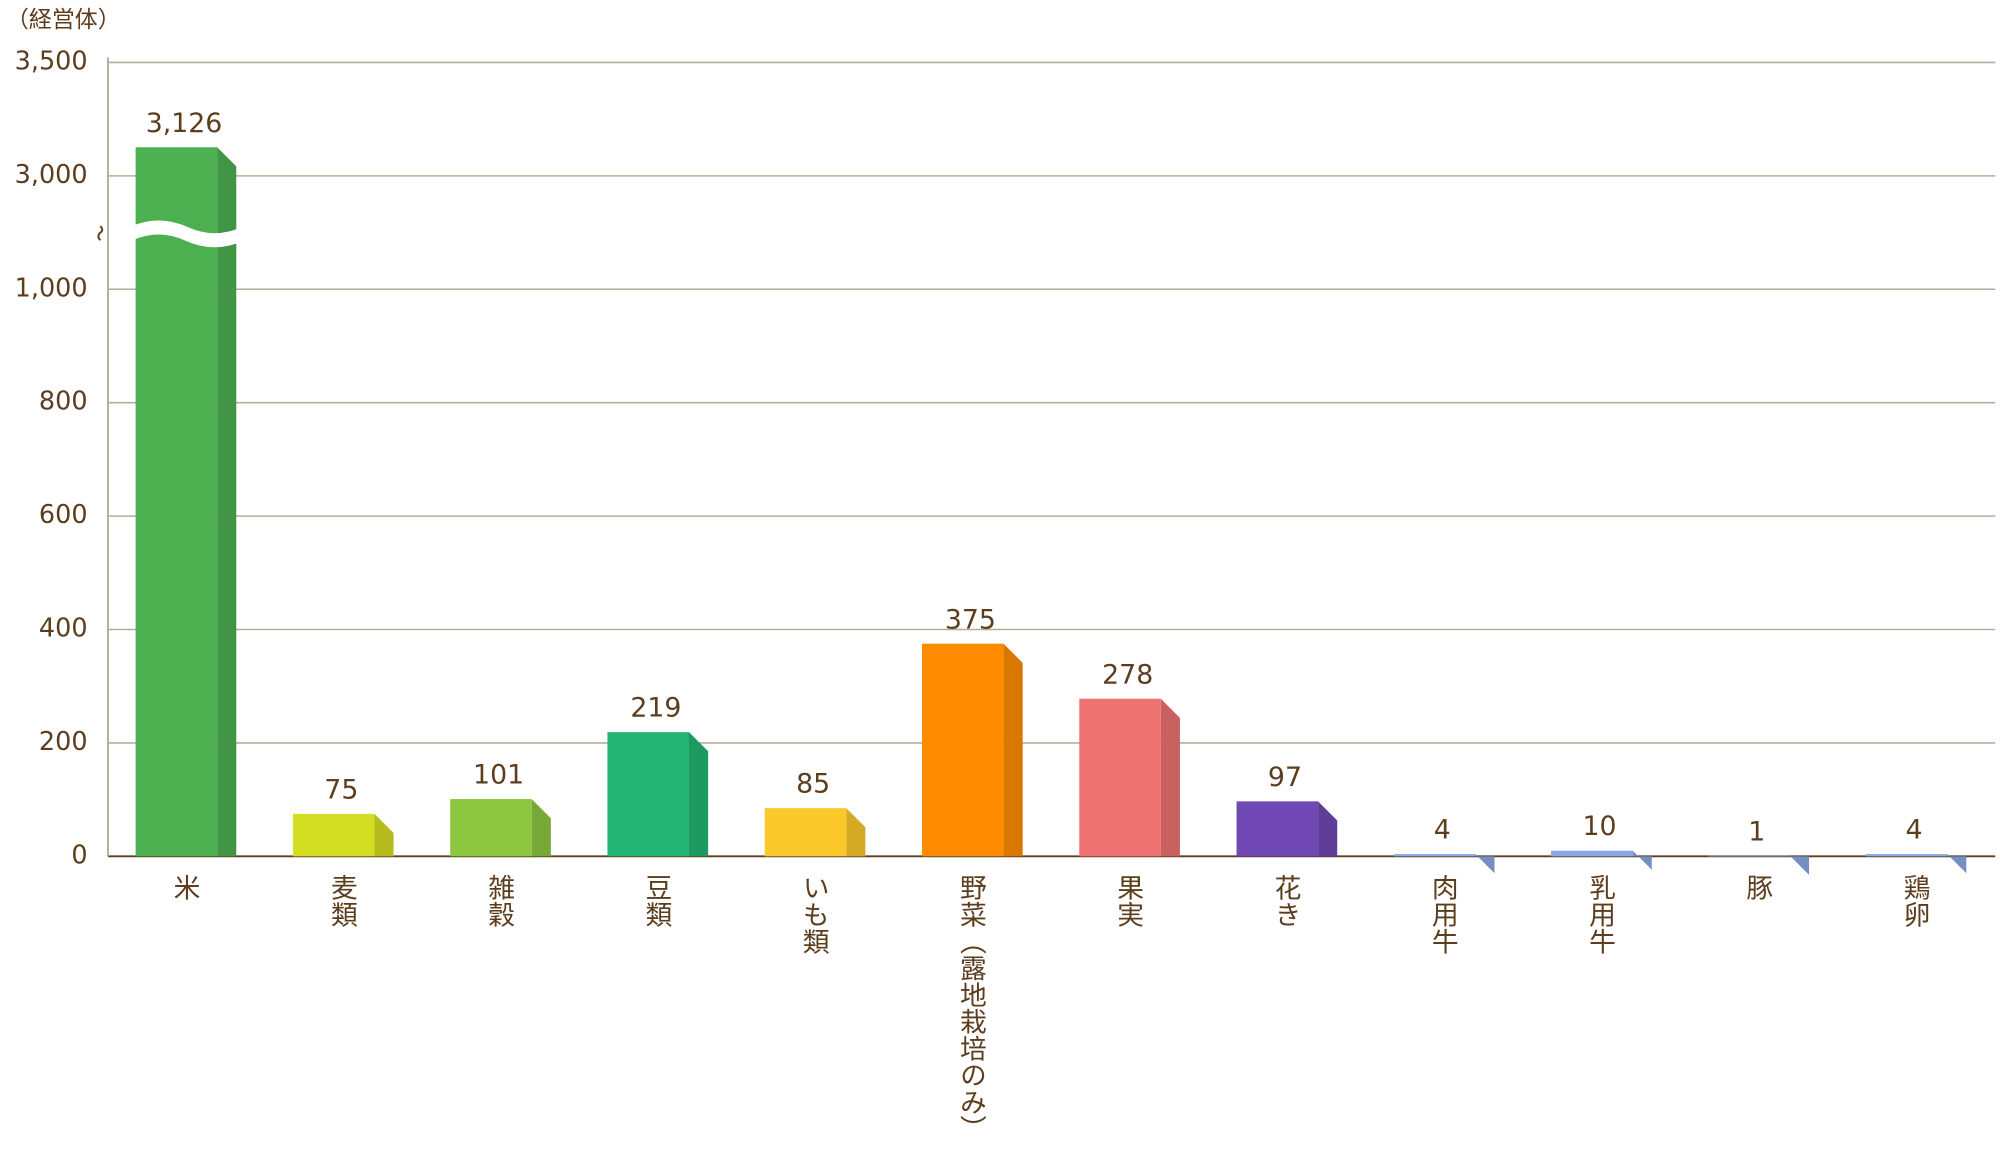  Describe the element at coordinates (498, 901) in the screenshot. I see `x-tick-label: 雑穀` at that location.